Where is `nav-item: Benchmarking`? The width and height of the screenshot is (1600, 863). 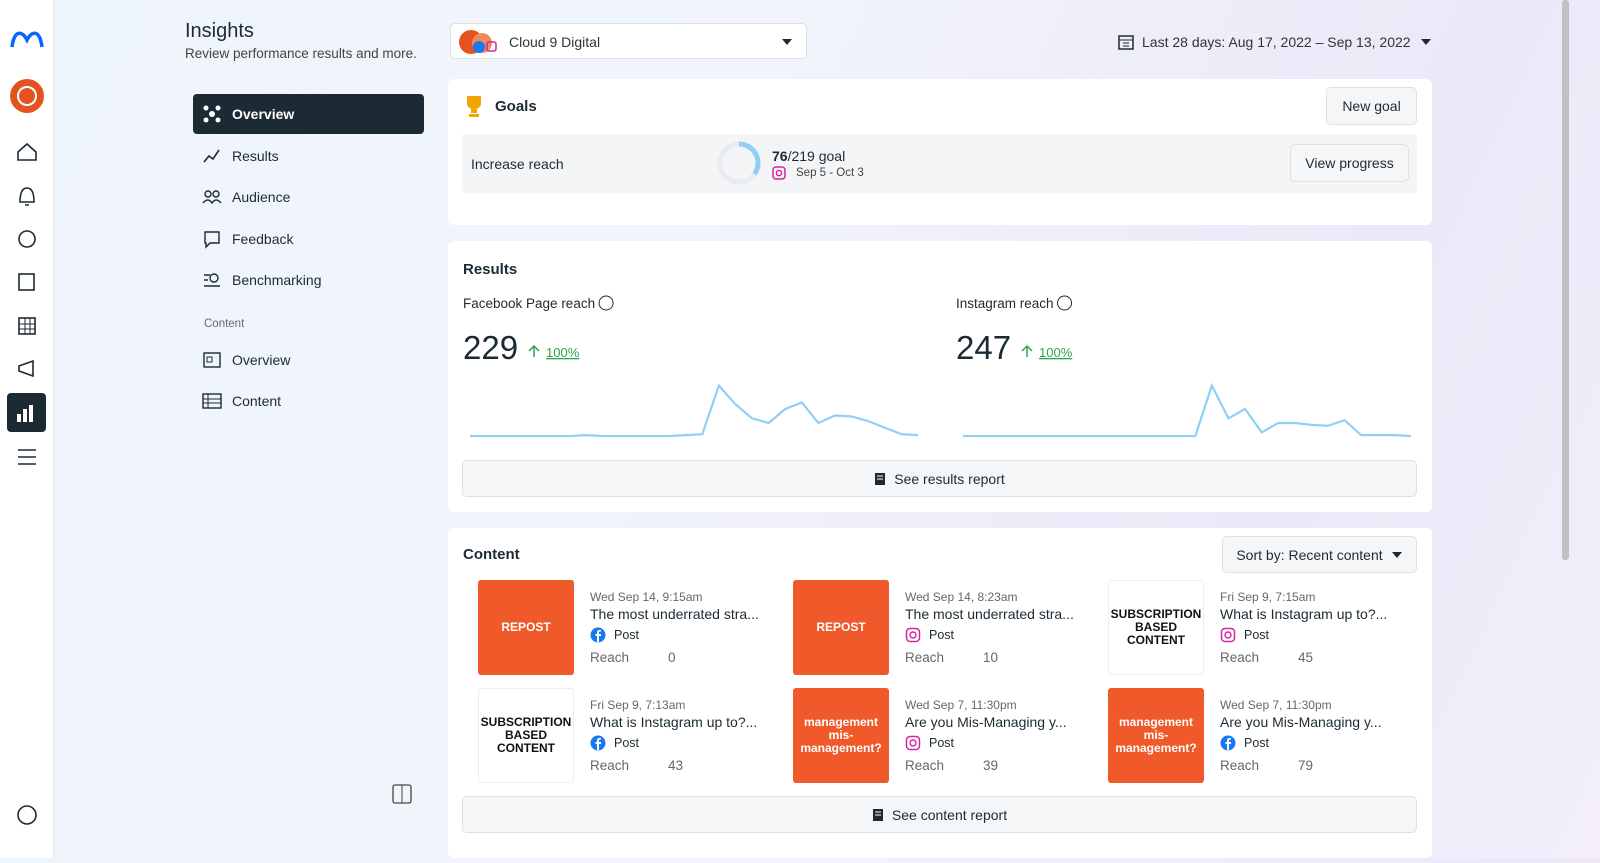
nav-item: Benchmarking is located at coordinates (308, 280).